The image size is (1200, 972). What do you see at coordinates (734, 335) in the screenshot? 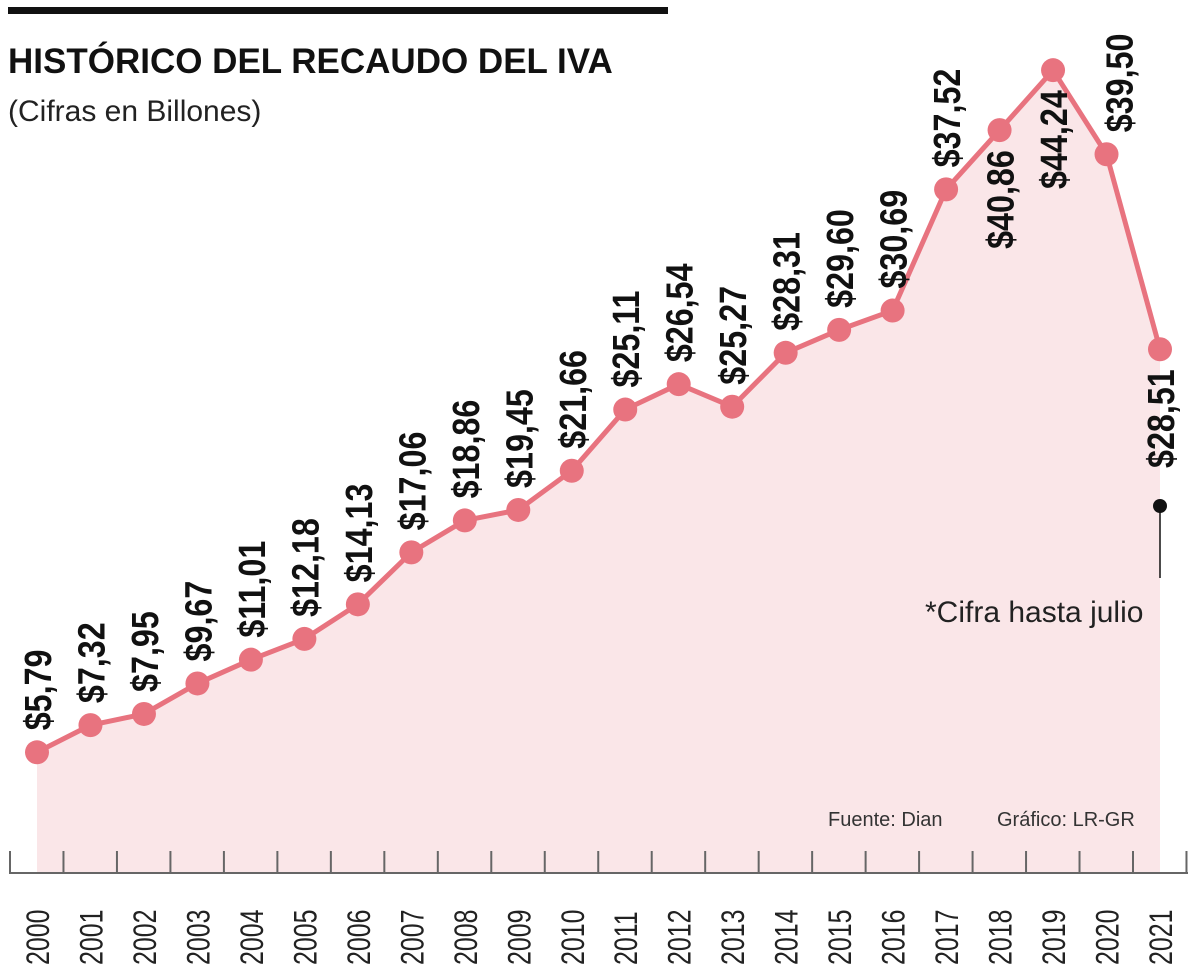
I see `data-label: $25,27` at bounding box center [734, 335].